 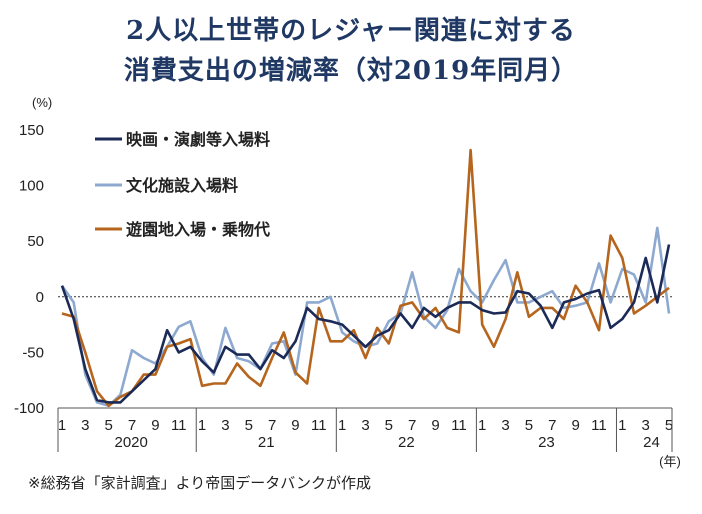 What do you see at coordinates (651, 442) in the screenshot?
I see `year-label: 24` at bounding box center [651, 442].